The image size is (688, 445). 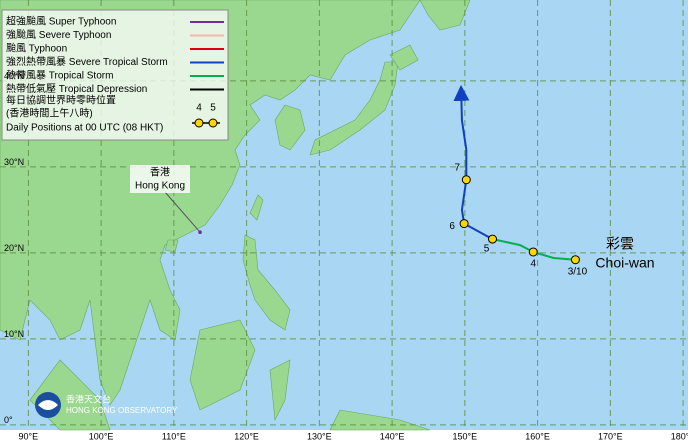 I want to click on place-leader, so click(x=182, y=212).